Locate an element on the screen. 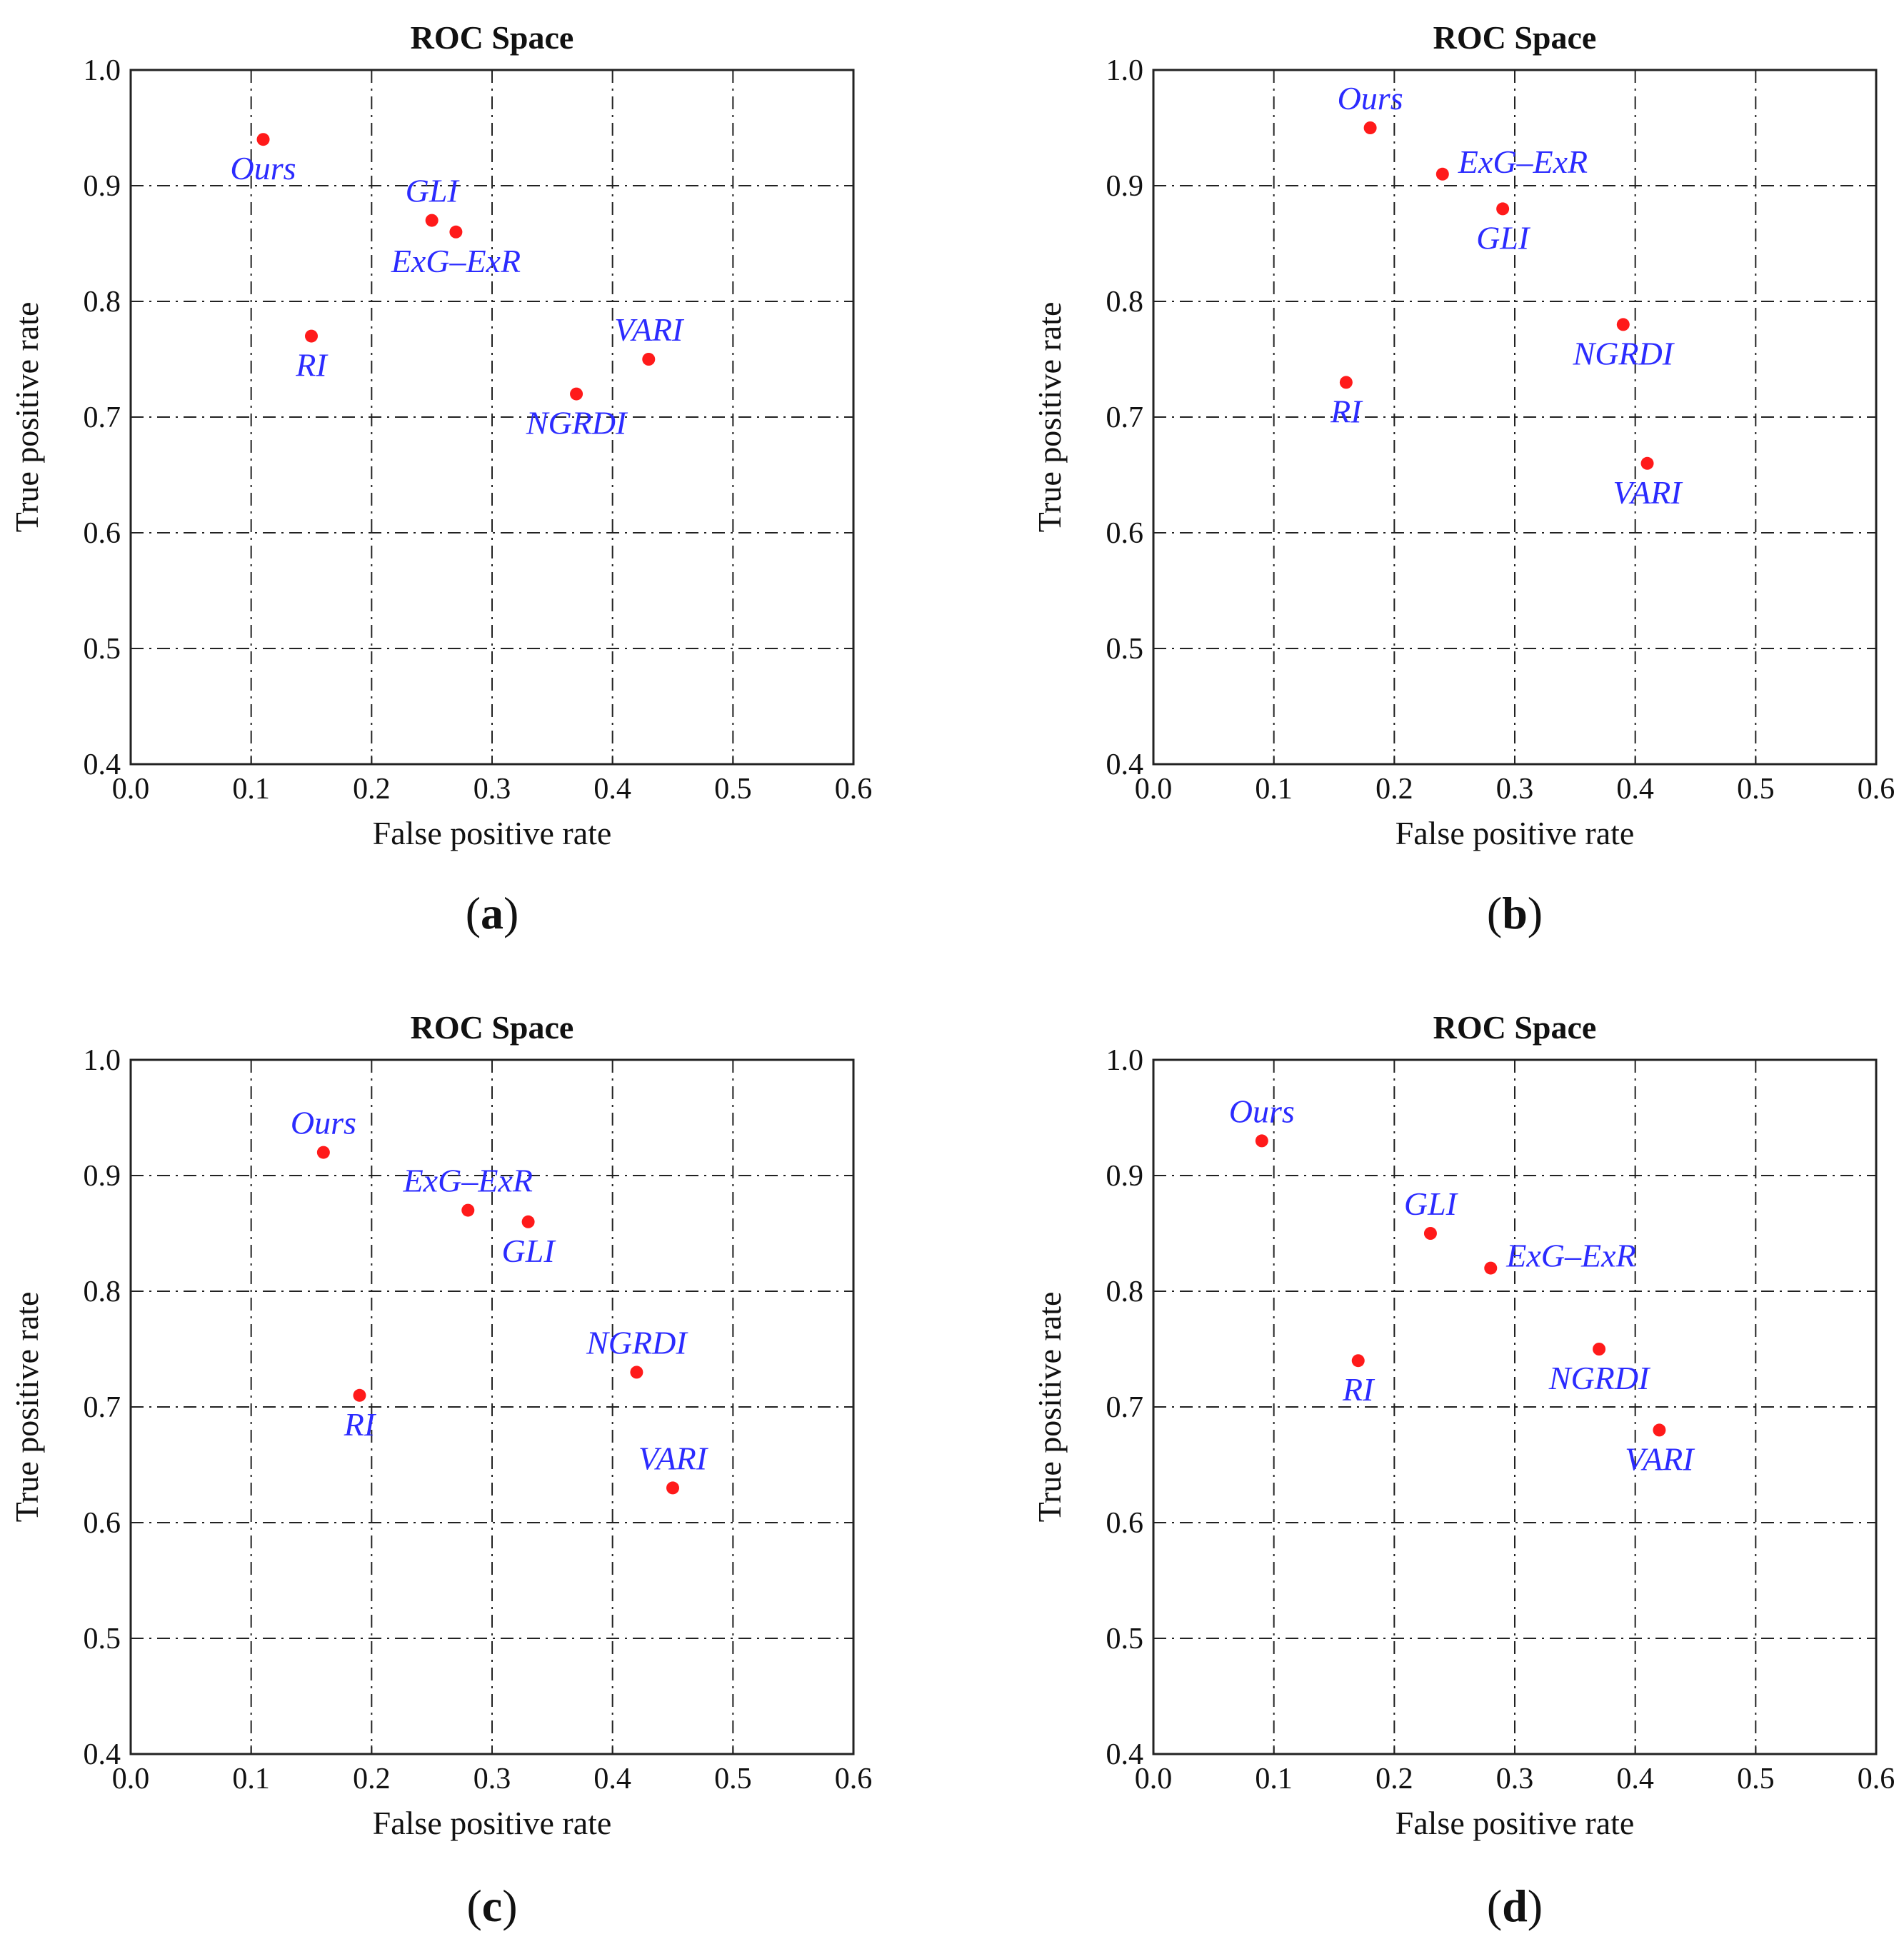 This screenshot has height=1944, width=1904. y-tick-label: 0.5 is located at coordinates (102, 1639).